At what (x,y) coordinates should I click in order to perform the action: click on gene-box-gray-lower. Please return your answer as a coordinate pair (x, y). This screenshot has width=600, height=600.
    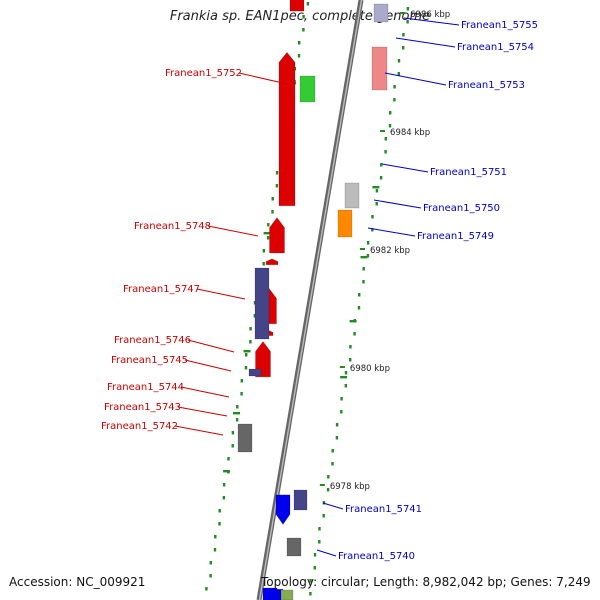
    Looking at the image, I should click on (294, 547).